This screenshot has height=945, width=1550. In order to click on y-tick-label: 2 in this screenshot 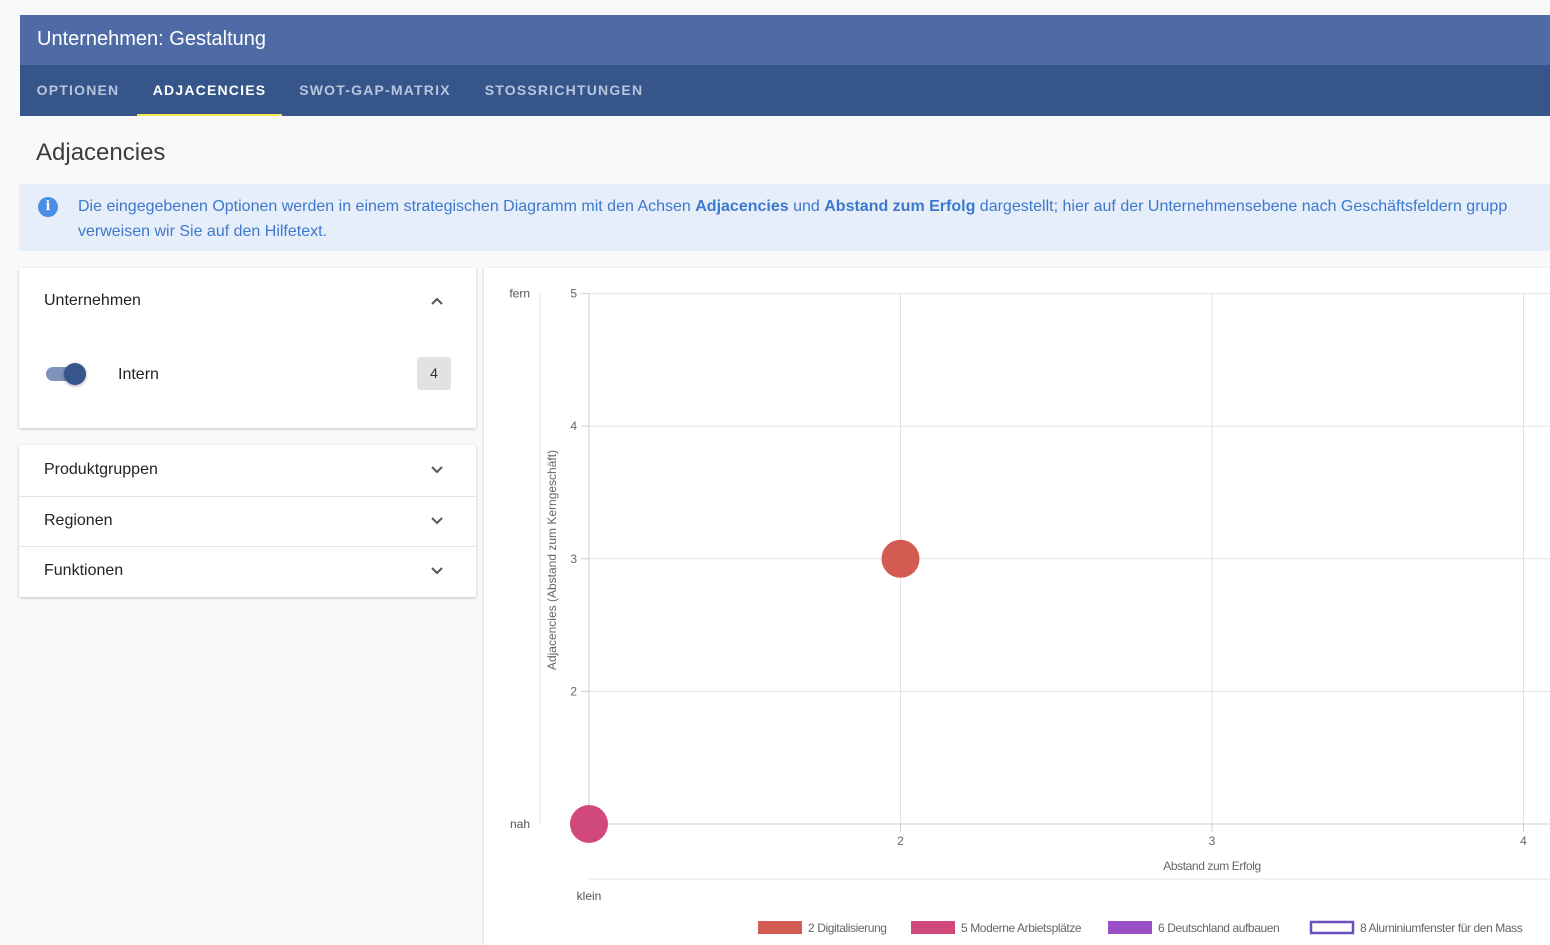, I will do `click(573, 691)`.